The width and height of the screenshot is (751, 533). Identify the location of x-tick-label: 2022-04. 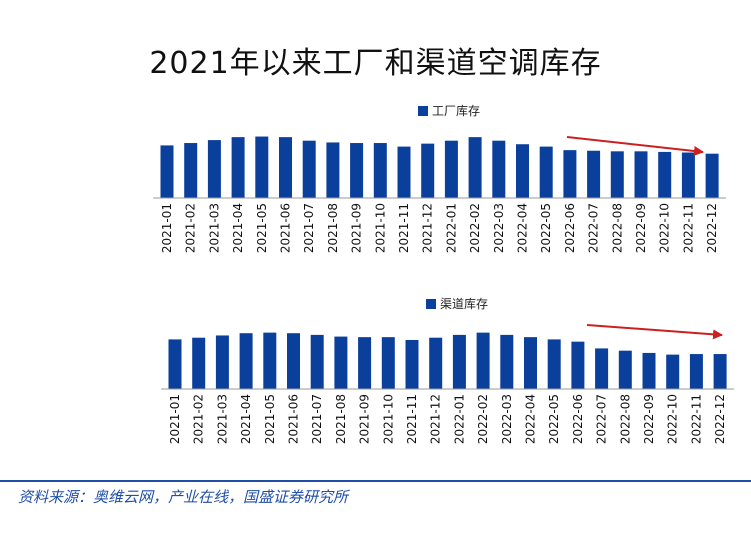
(523, 228).